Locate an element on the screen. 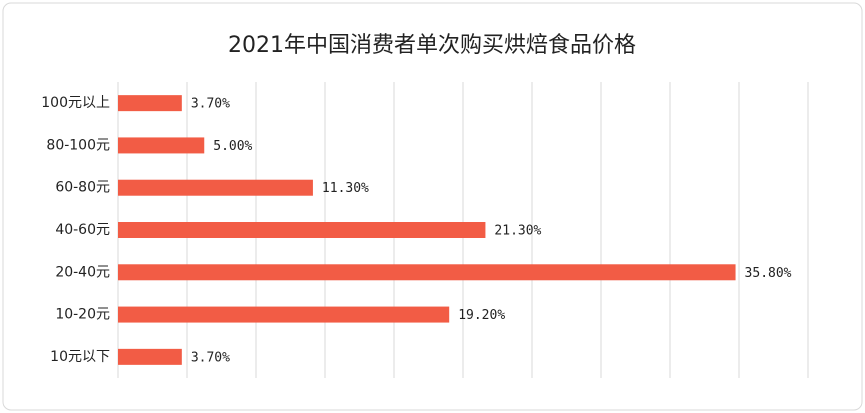 The image size is (865, 413). y-tick-label: 10-20元 is located at coordinates (82, 315).